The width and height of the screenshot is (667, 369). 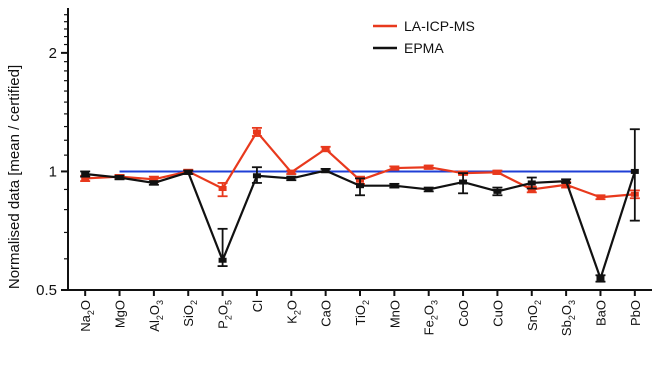 What do you see at coordinates (225, 314) in the screenshot?
I see `x-tick-label: P2O5` at bounding box center [225, 314].